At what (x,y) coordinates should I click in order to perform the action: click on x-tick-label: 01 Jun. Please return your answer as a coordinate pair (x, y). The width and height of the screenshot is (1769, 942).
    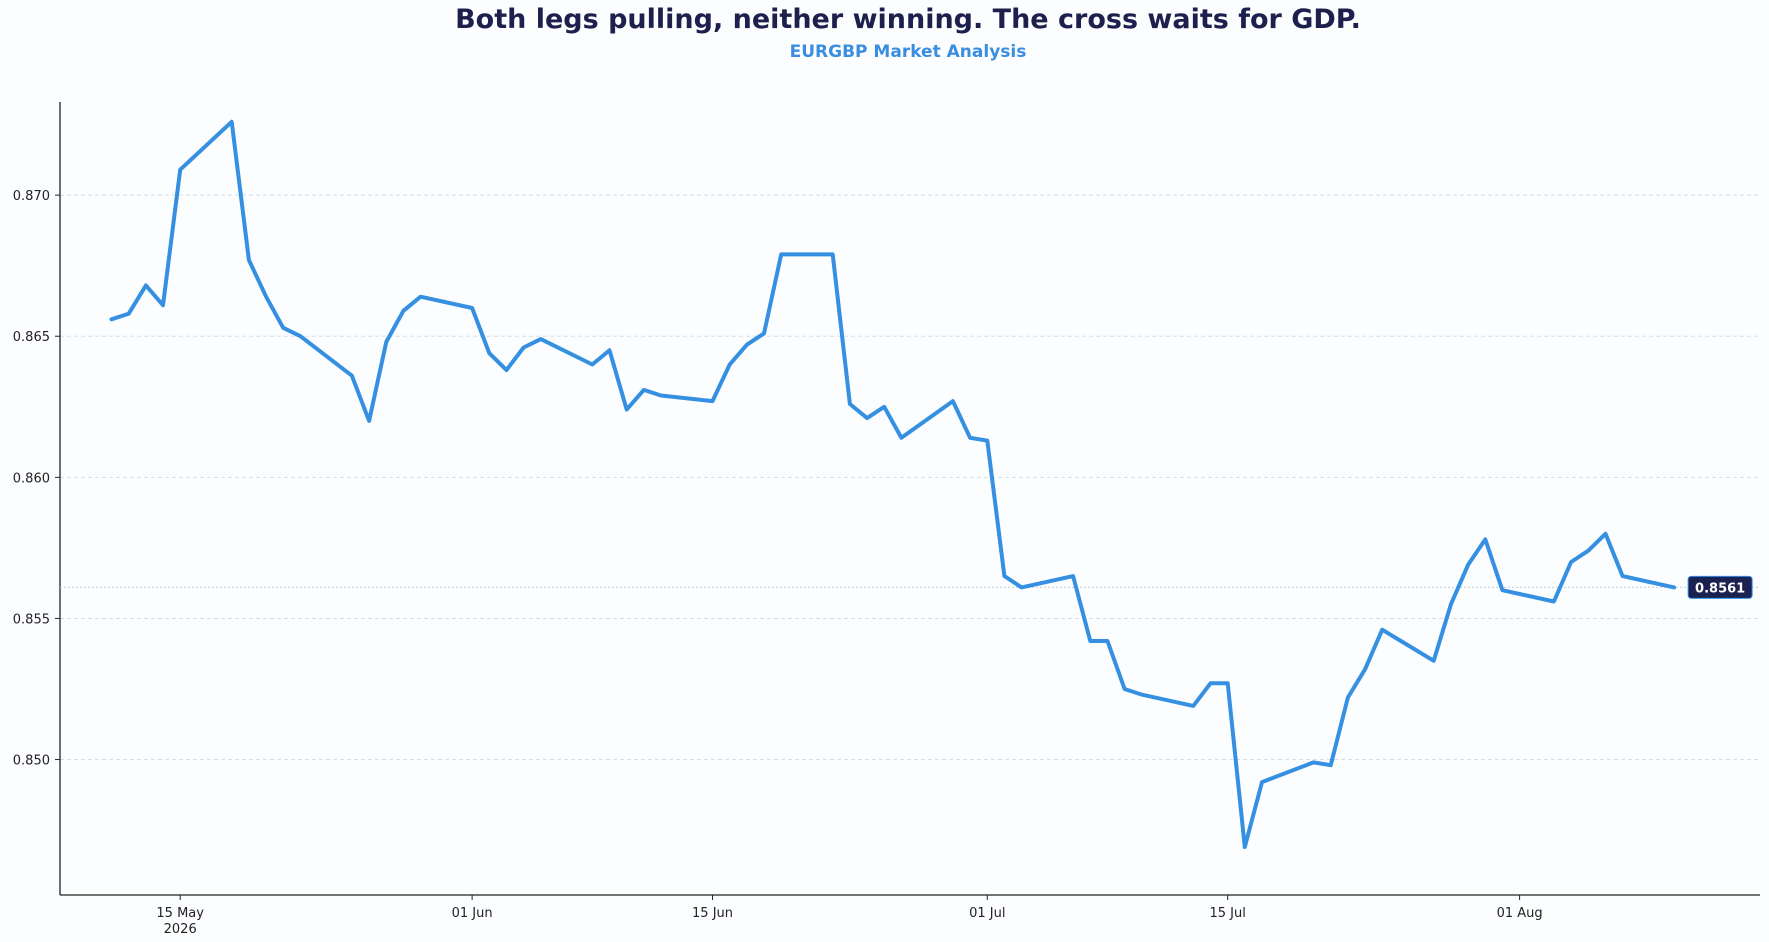
    Looking at the image, I should click on (472, 913).